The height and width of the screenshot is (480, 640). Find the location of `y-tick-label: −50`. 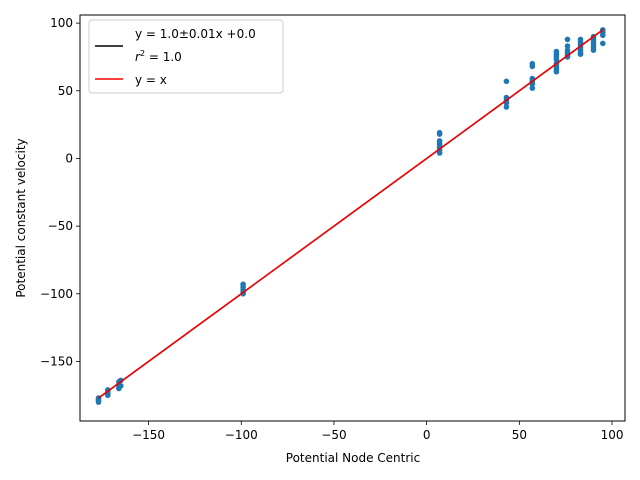

y-tick-label: −50 is located at coordinates (60, 226).